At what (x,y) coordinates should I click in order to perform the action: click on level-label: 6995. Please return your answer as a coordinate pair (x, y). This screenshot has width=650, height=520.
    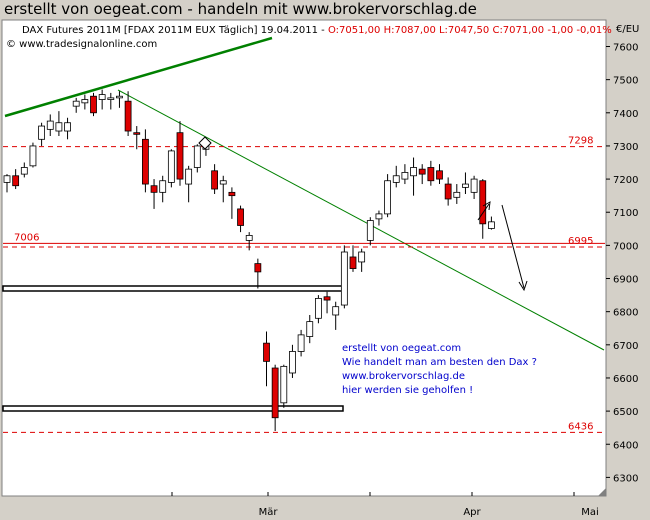
    Looking at the image, I should click on (580, 241).